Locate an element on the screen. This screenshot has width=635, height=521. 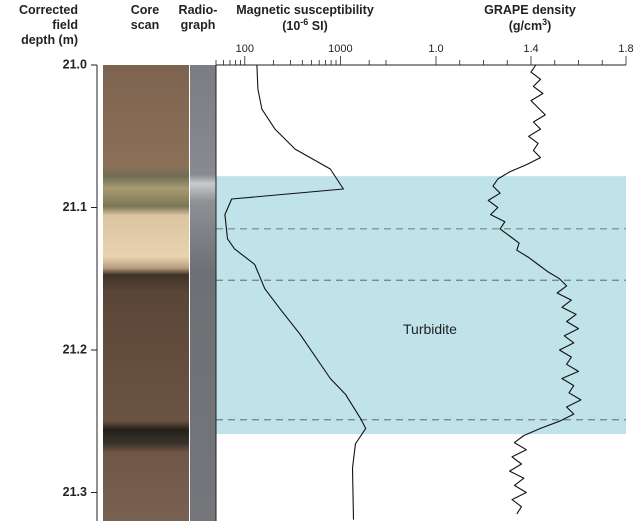
unit-prefix: (g/cm is located at coordinates (525, 26).